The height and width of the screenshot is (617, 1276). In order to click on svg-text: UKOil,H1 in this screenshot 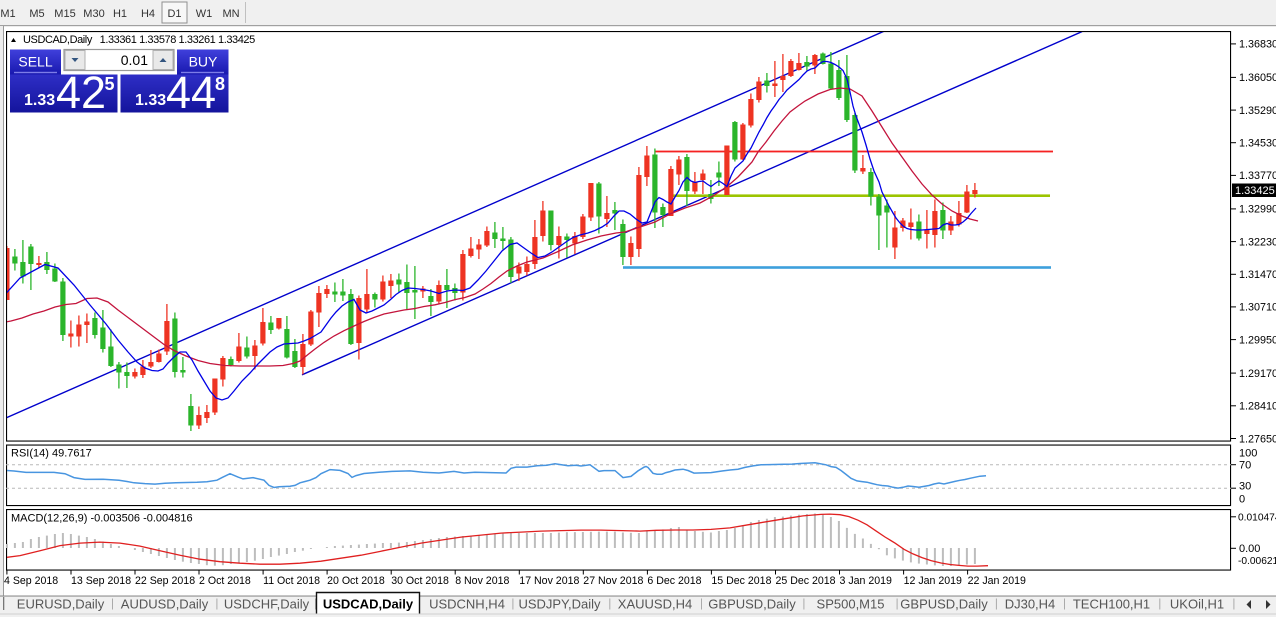, I will do `click(1197, 604)`.